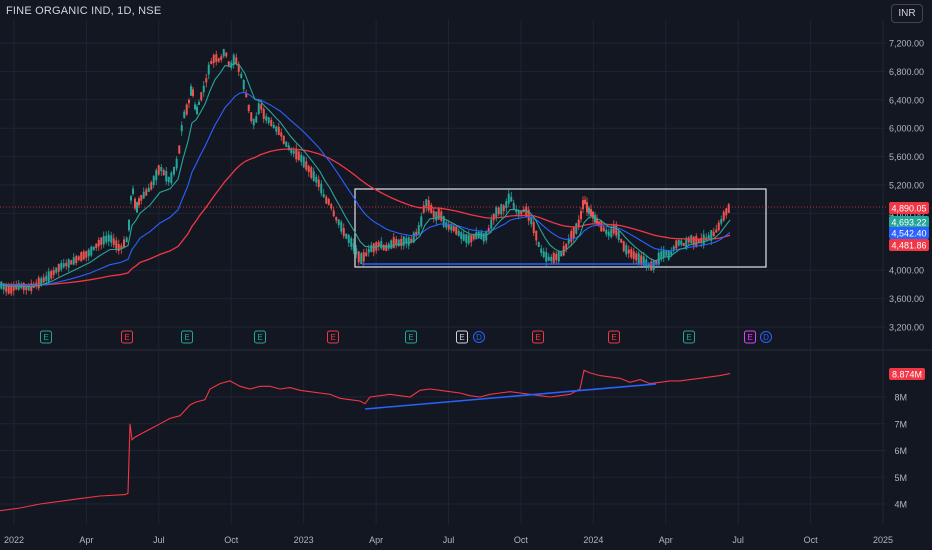 The width and height of the screenshot is (932, 550). I want to click on time-axis-label: 2024, so click(593, 540).